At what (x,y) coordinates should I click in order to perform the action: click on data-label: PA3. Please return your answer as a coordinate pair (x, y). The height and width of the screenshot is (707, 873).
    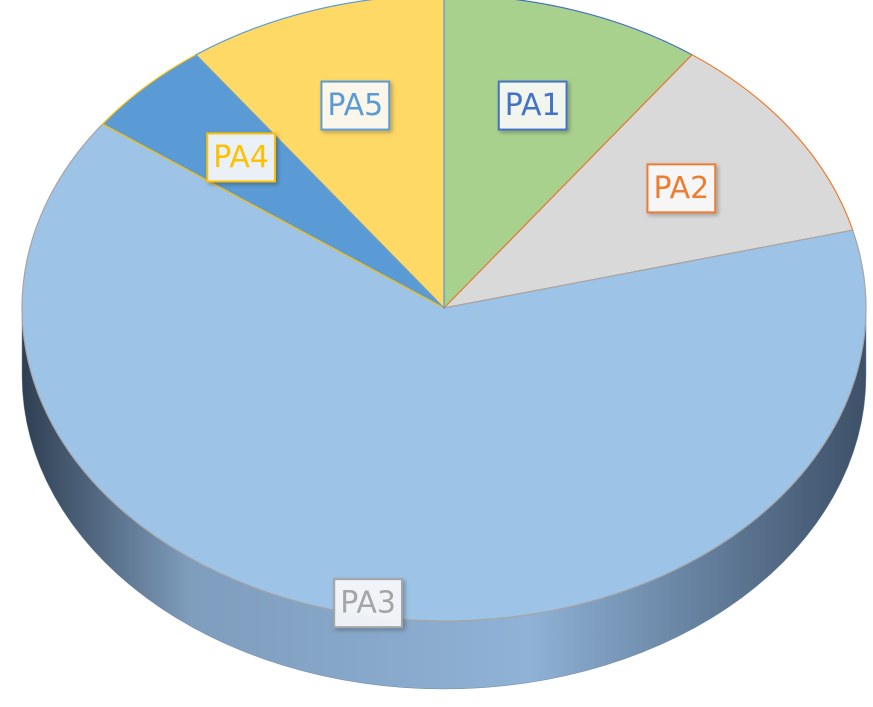
    Looking at the image, I should click on (368, 603).